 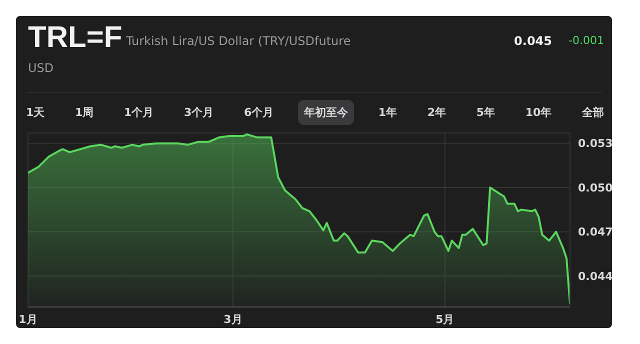 What do you see at coordinates (35, 112) in the screenshot?
I see `text: 1天` at bounding box center [35, 112].